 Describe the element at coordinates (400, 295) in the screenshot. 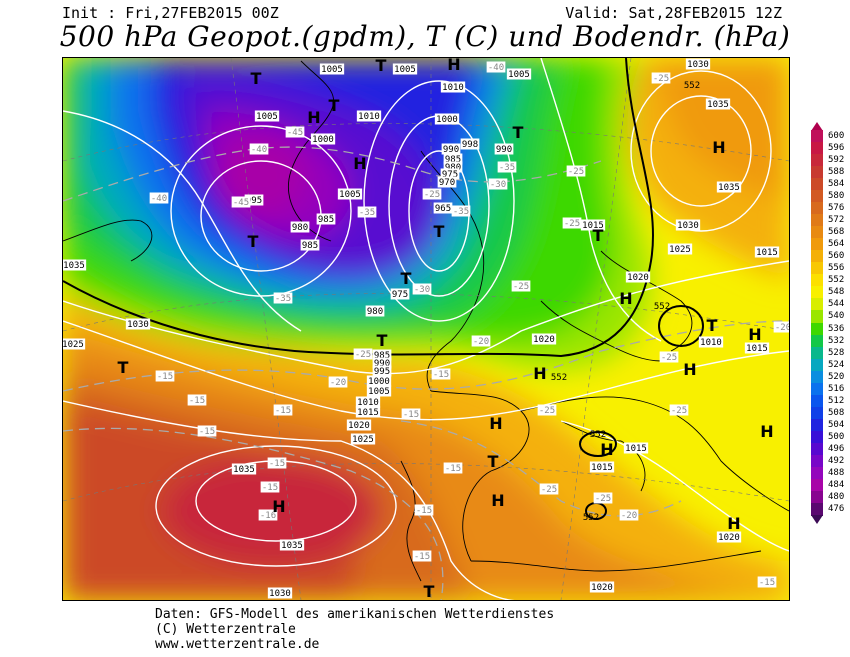

I see `pressure-label: 975` at that location.